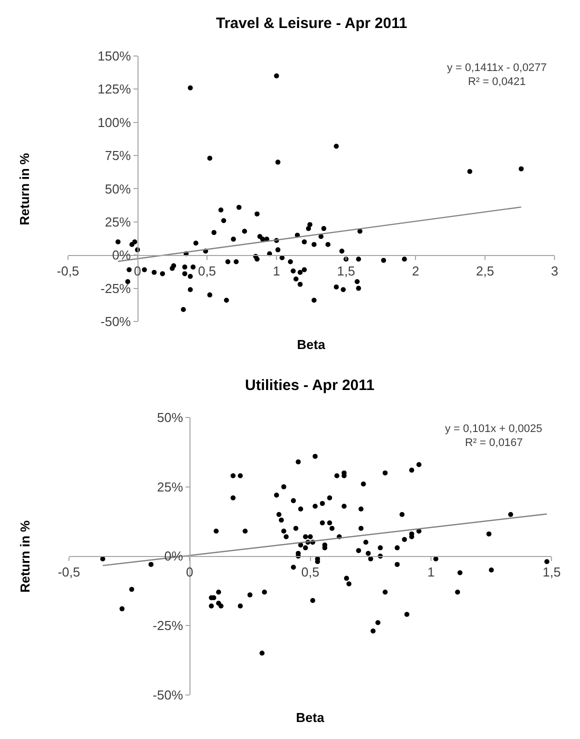 Image resolution: width=580 pixels, height=739 pixels. Describe the element at coordinates (118, 156) in the screenshot. I see `y-tick-label: 75%` at that location.